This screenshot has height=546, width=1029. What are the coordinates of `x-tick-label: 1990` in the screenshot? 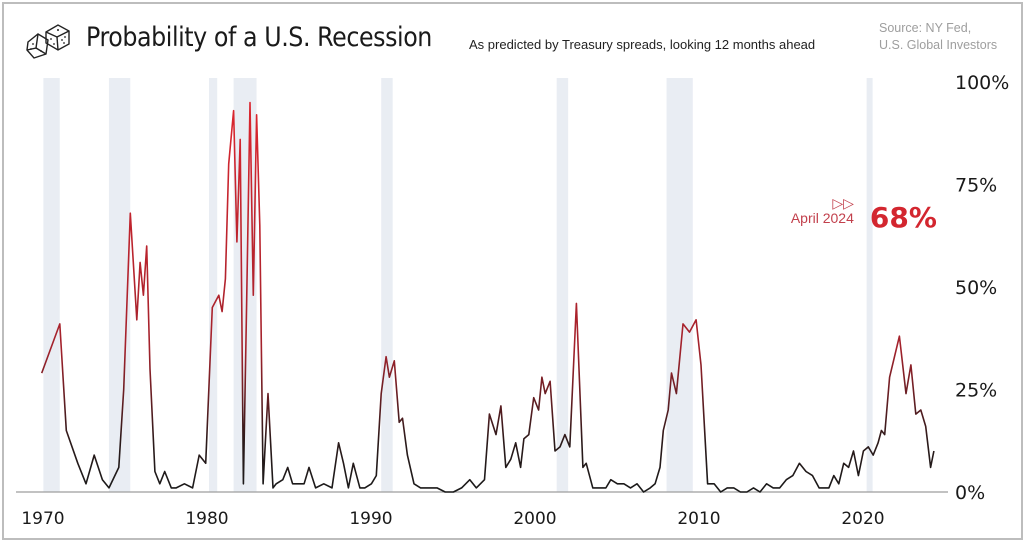 It's located at (370, 519).